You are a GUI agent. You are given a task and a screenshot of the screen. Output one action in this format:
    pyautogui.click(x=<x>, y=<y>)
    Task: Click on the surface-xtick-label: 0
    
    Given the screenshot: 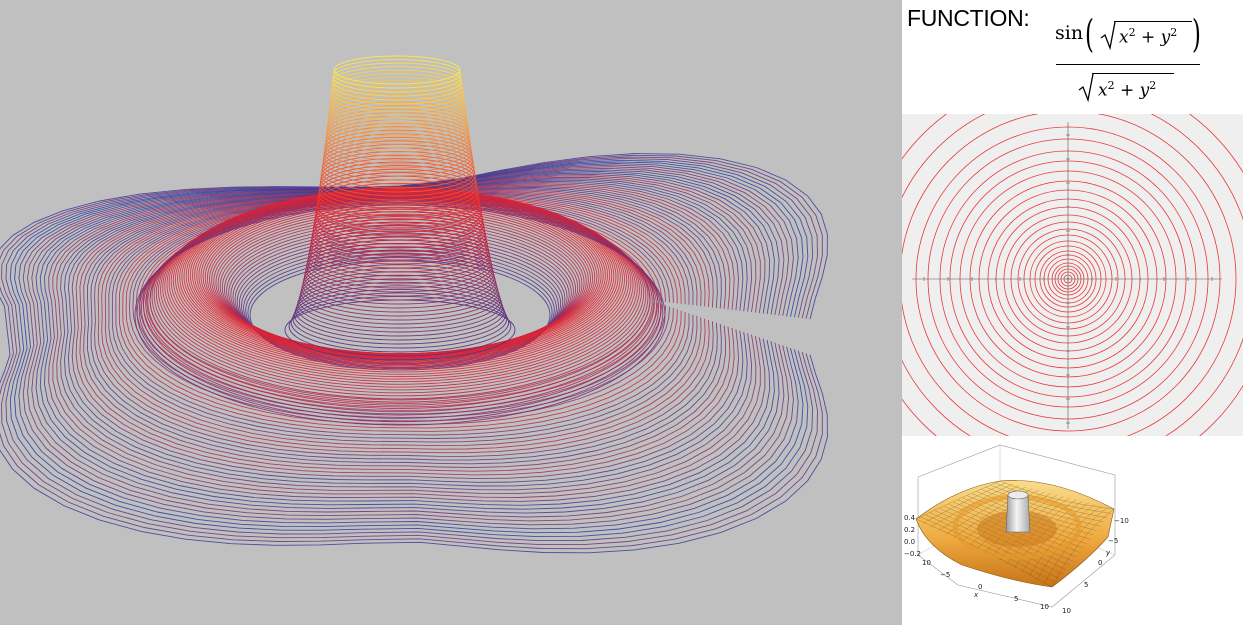 What is the action you would take?
    pyautogui.click(x=980, y=587)
    